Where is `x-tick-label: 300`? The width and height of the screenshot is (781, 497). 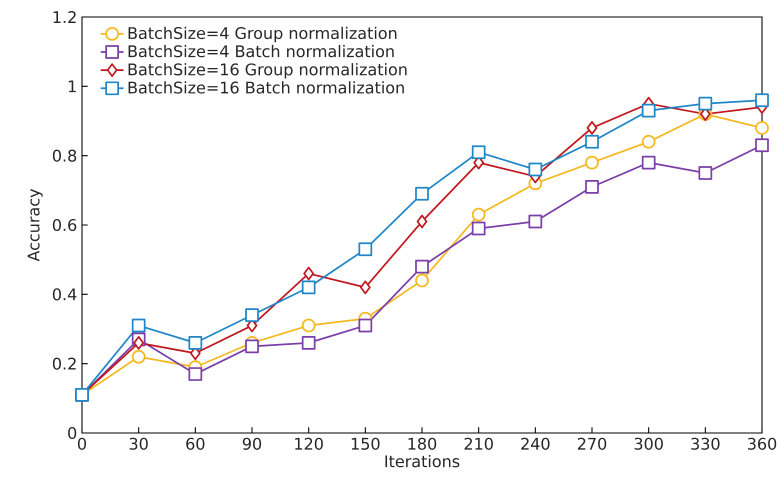 x-tick-label: 300 is located at coordinates (648, 444).